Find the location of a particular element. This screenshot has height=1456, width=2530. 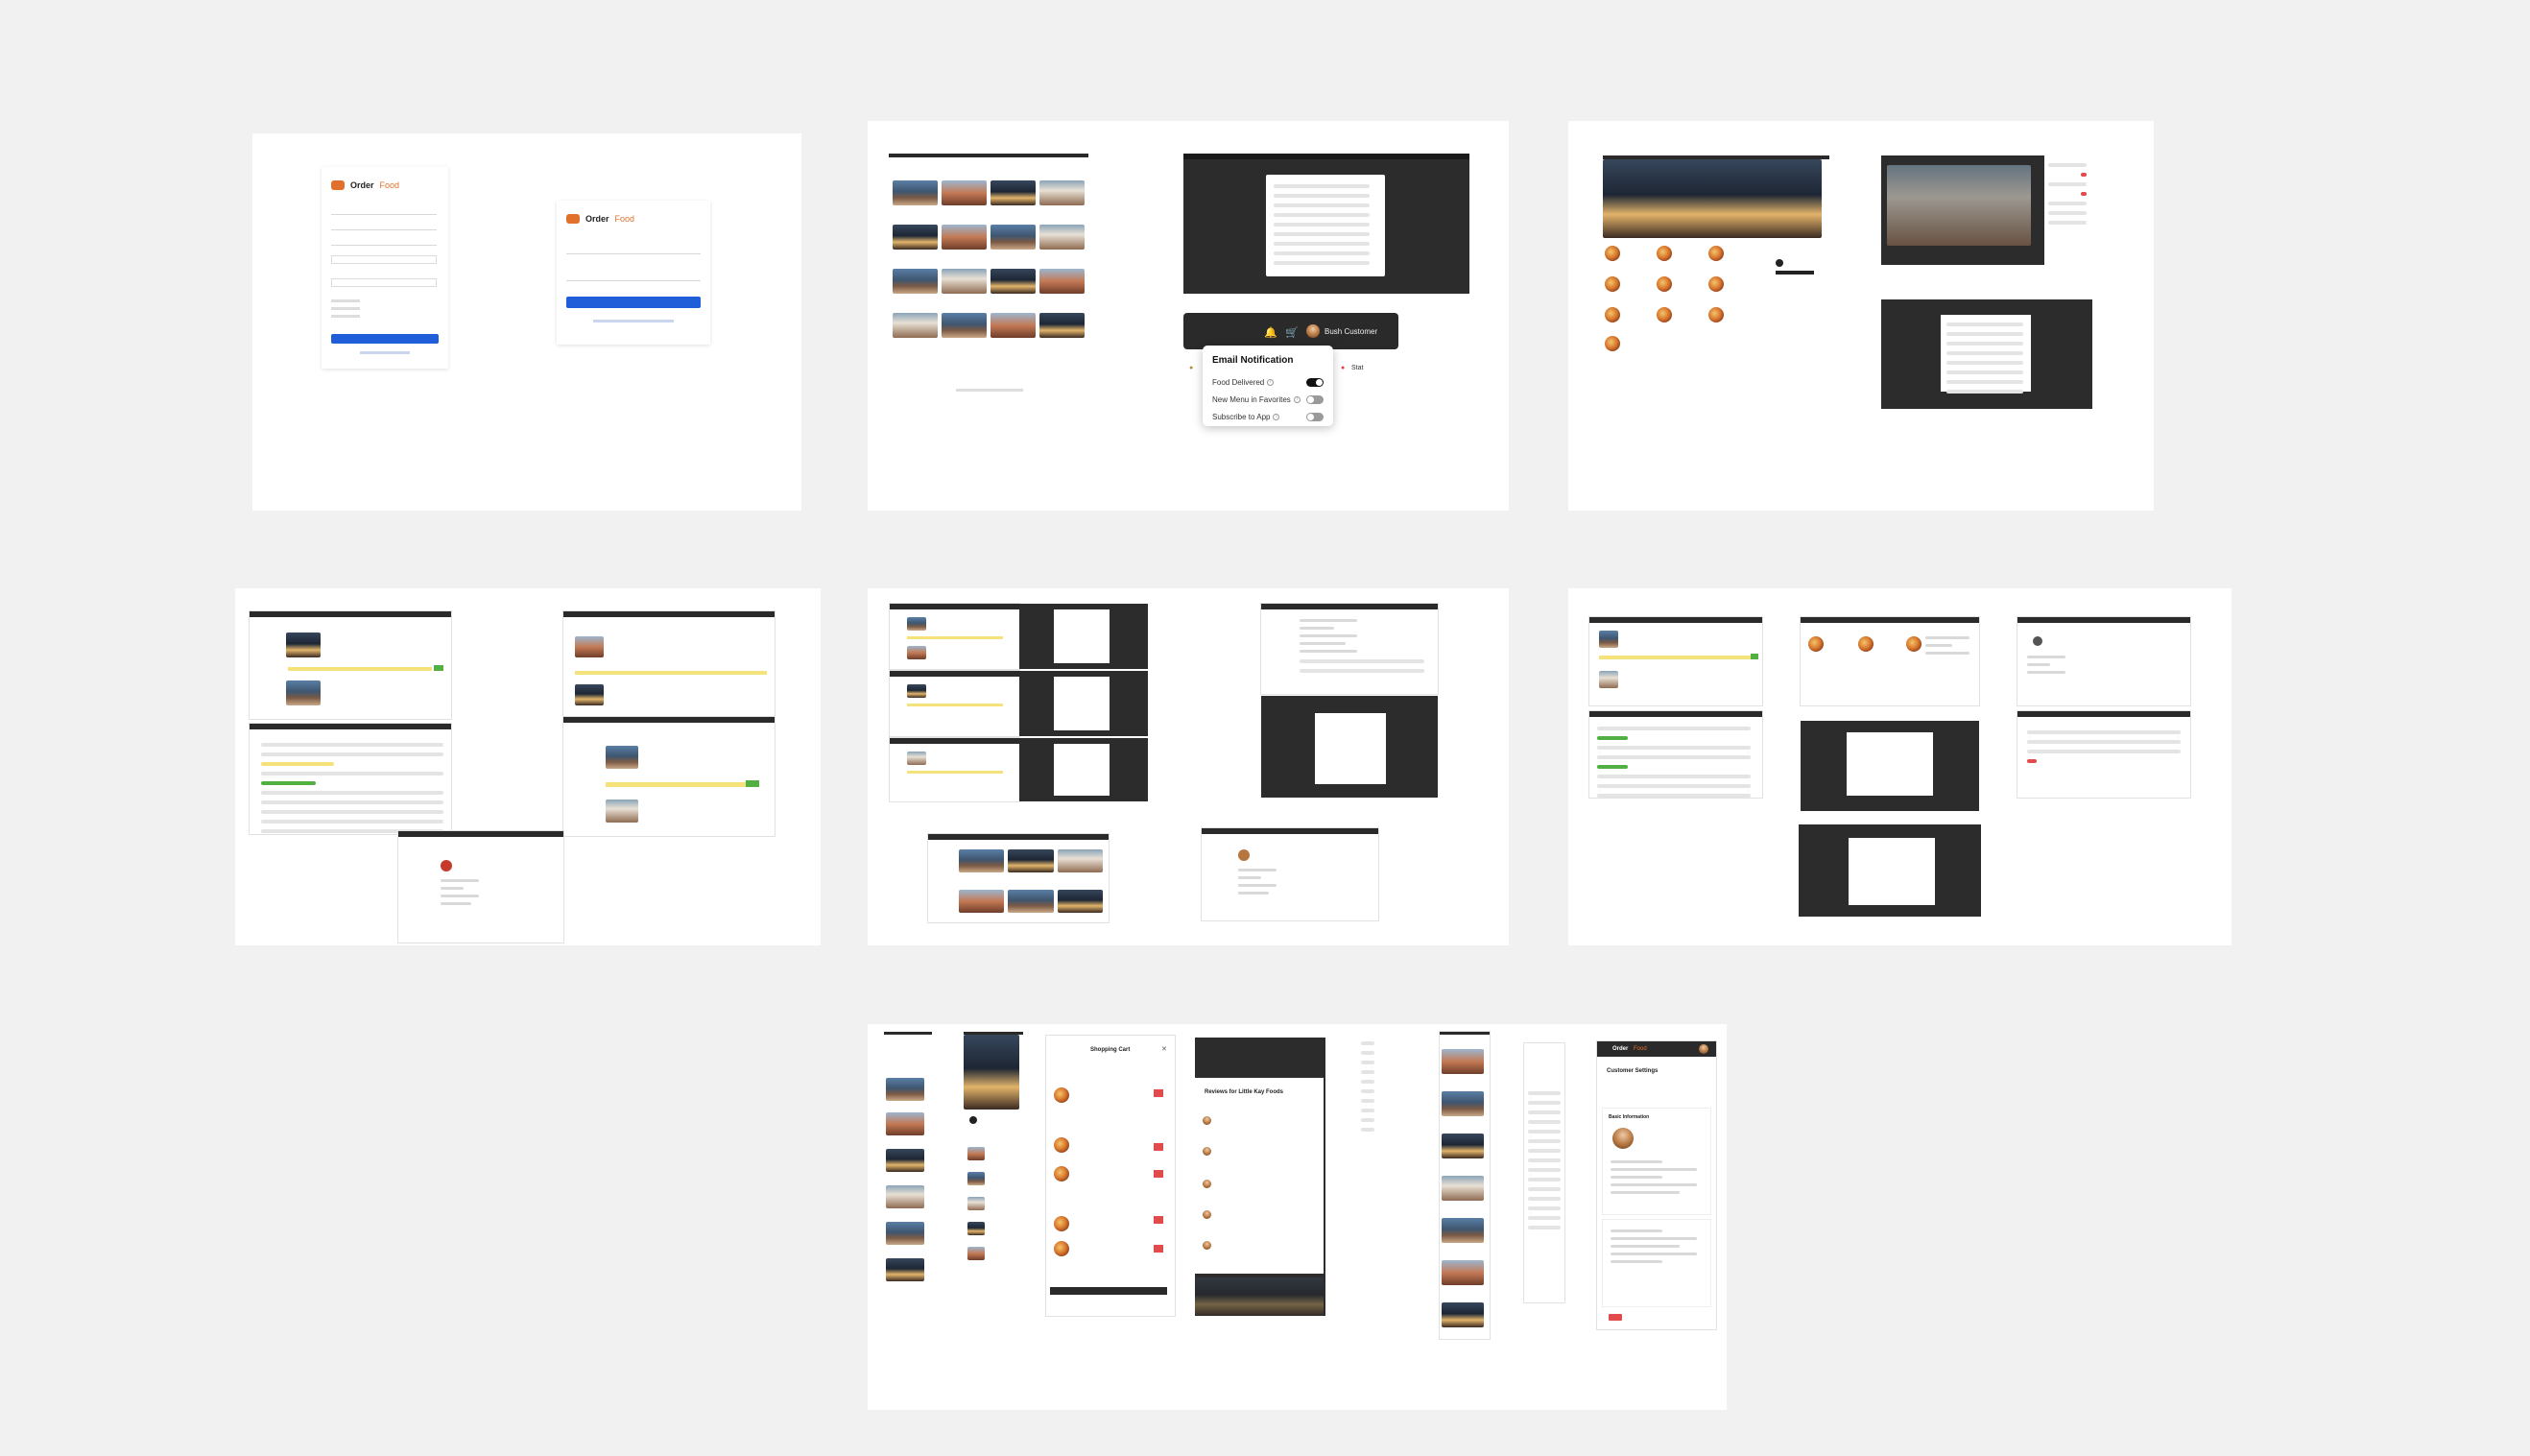

subscribe-toggle is located at coordinates (1315, 417).